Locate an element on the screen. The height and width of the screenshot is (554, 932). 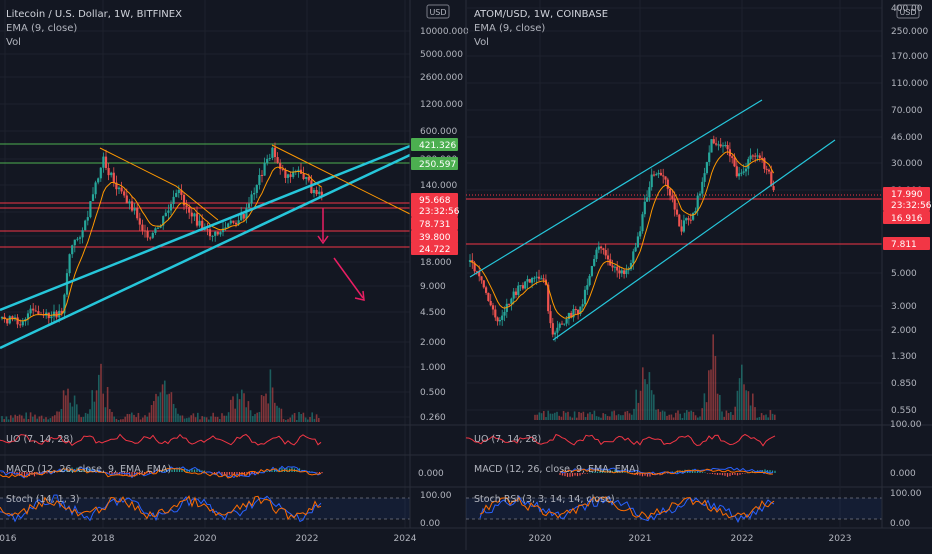
right-uo-label: UO (7, 14, 28) is located at coordinates (507, 439).